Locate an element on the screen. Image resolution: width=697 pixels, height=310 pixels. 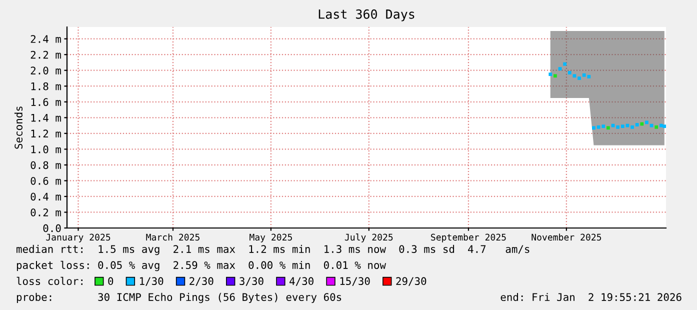
y-tick-label: 1.4 m is located at coordinates (46, 118).